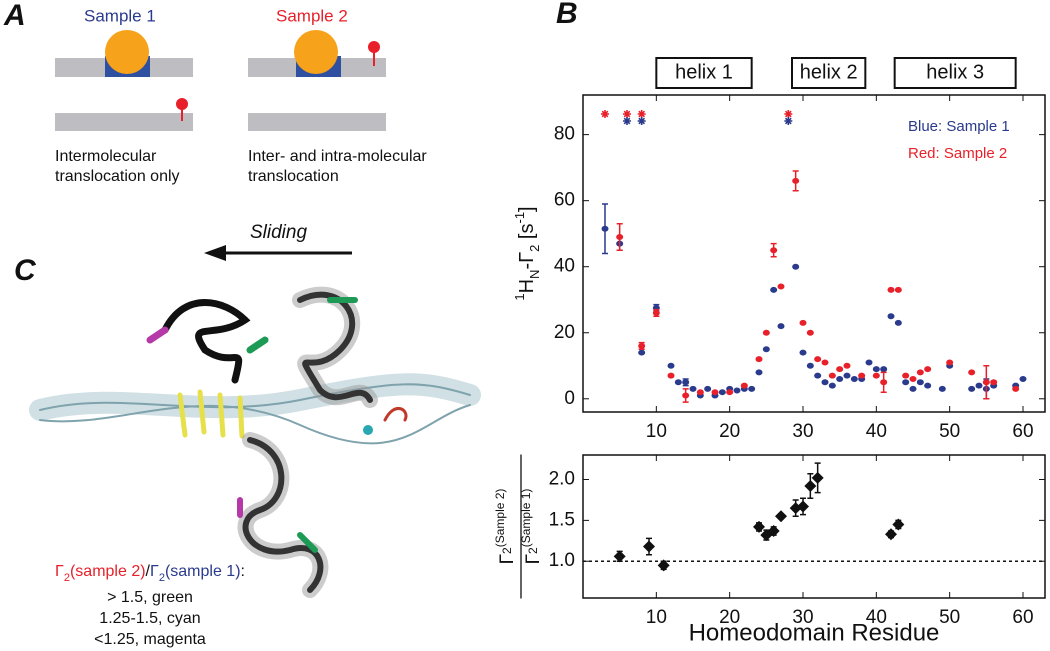 This screenshot has width=1050, height=651. Describe the element at coordinates (150, 597) in the screenshot. I see `legend-line: > 1.5, green` at that location.